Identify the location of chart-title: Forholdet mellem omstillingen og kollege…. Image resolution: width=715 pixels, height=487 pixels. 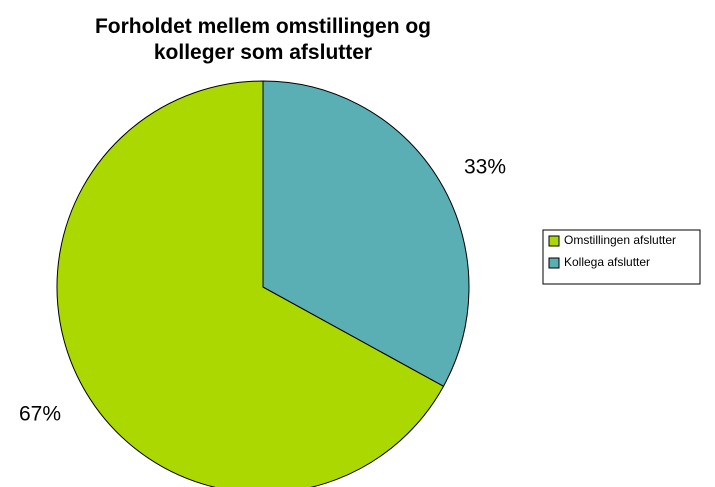
(263, 39).